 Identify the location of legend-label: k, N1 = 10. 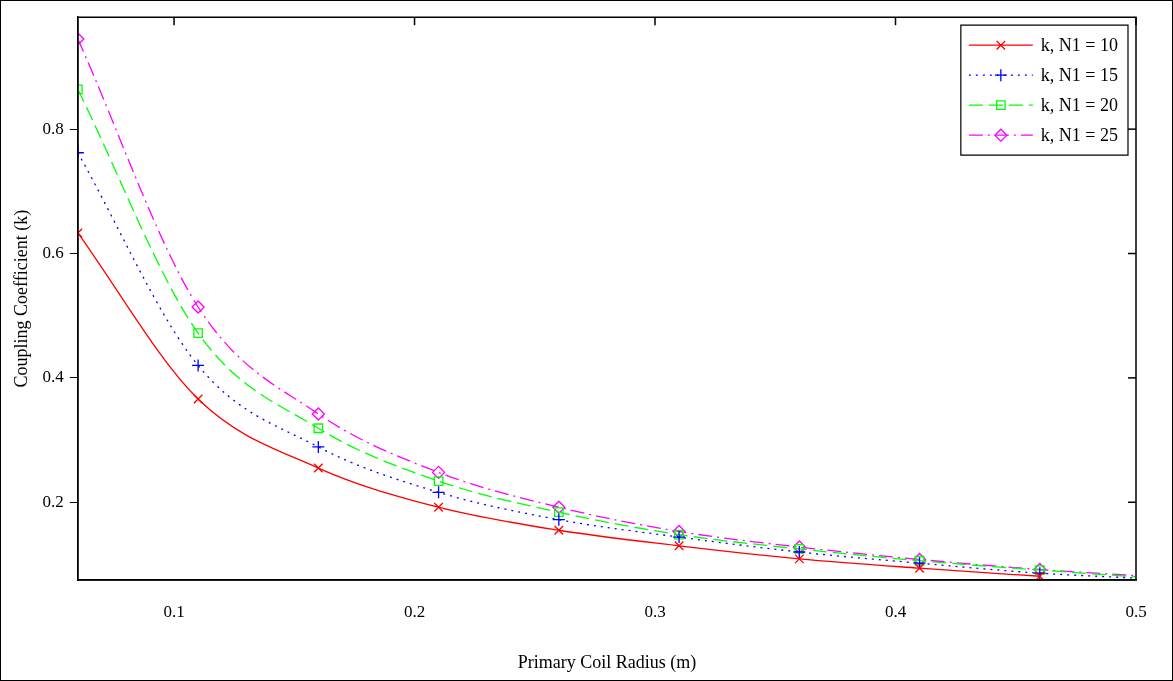
(1079, 44).